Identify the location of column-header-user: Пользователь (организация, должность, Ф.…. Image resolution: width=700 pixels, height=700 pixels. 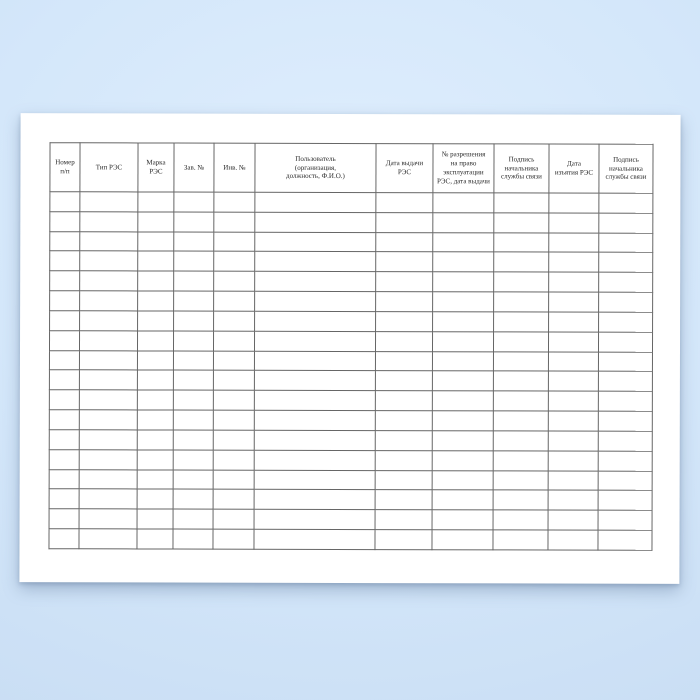
(315, 168).